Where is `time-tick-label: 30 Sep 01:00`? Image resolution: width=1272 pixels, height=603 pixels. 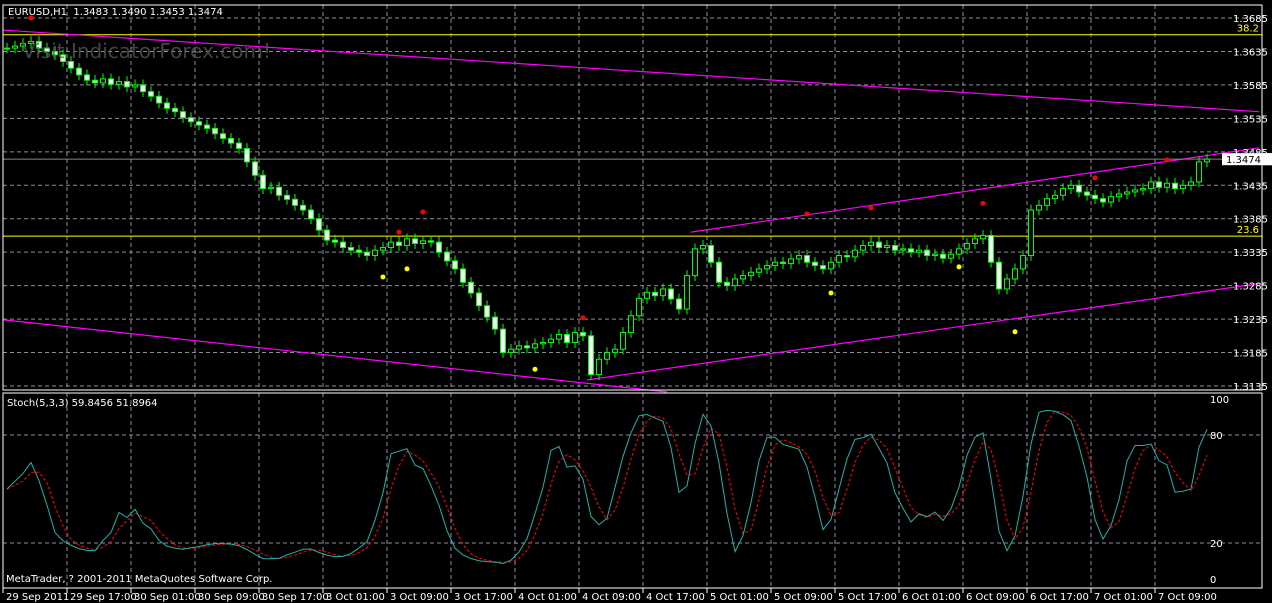 time-tick-label: 30 Sep 01:00 is located at coordinates (167, 597).